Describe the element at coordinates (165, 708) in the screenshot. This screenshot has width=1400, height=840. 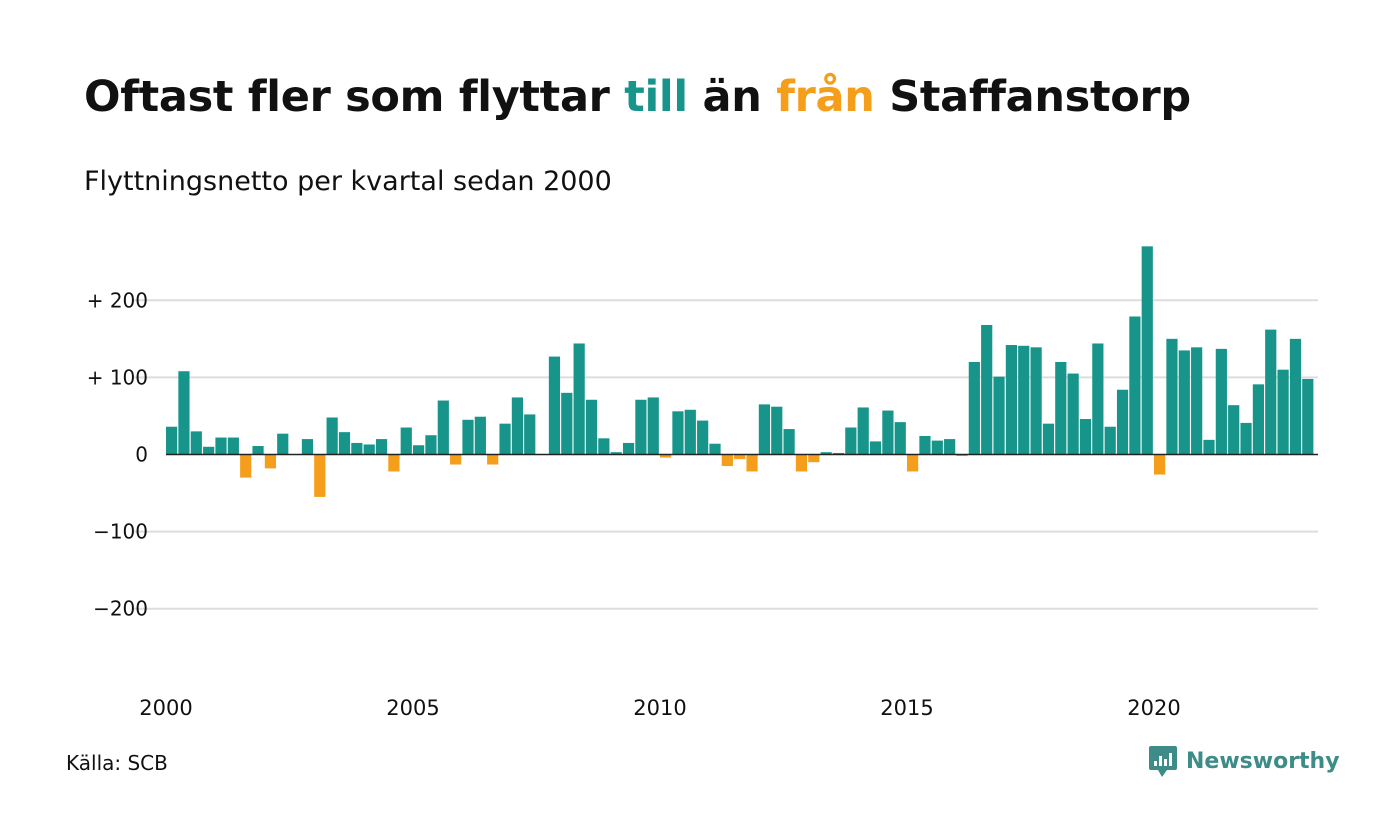
I see `x-tick-label: 2000` at that location.